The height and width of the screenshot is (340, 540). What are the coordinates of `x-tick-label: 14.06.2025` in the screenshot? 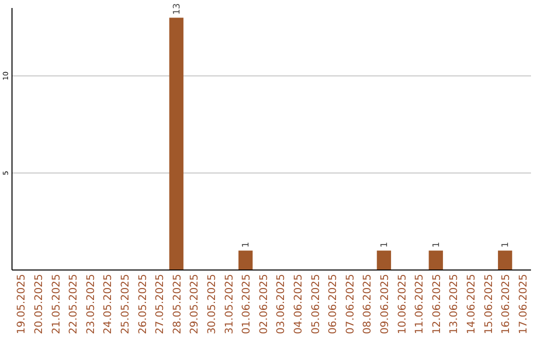 It's located at (471, 304).